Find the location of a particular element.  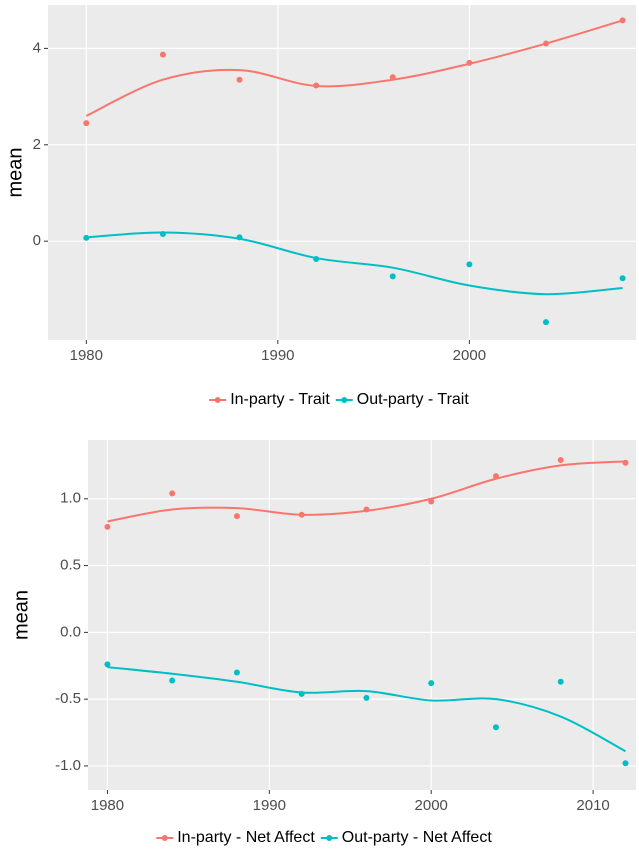

y-tick-label: 4 is located at coordinates (37, 47).